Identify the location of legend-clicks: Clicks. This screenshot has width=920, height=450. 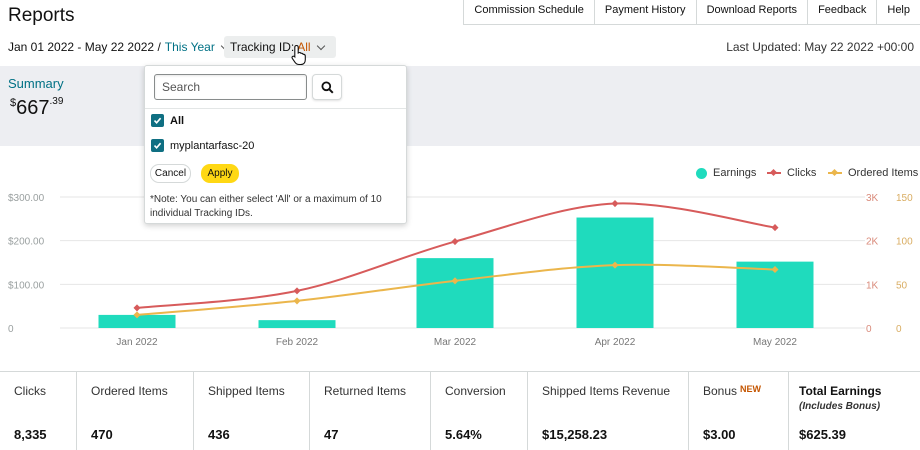
(791, 173).